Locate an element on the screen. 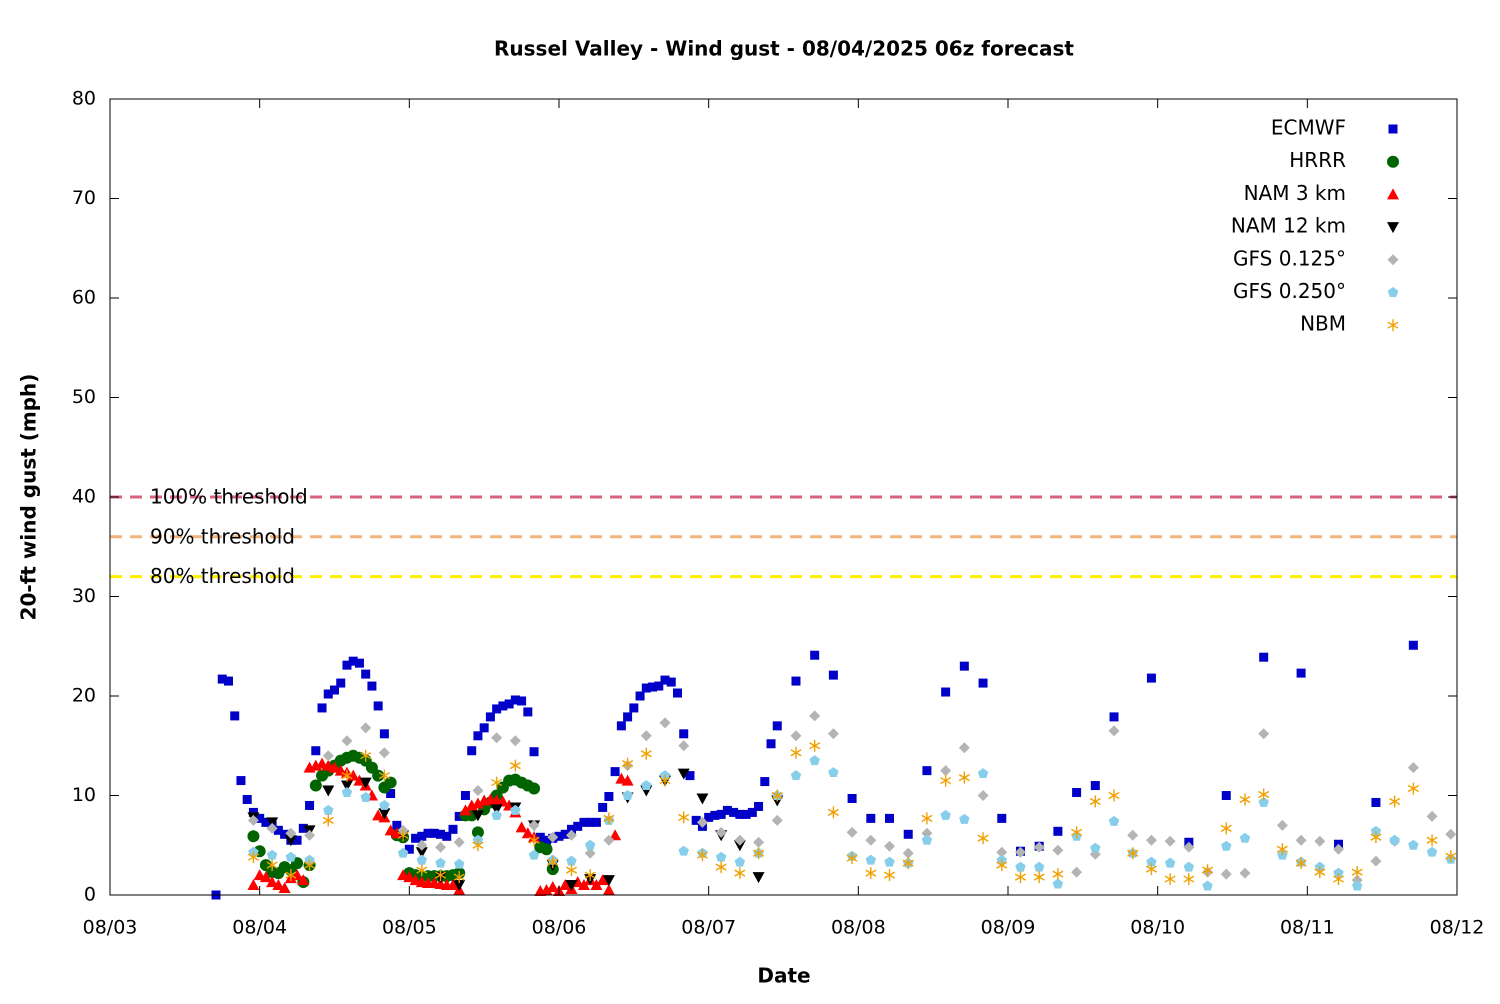 The width and height of the screenshot is (1500, 1004). y-axis-title: 20-ft wind gust (mph) is located at coordinates (29, 497).